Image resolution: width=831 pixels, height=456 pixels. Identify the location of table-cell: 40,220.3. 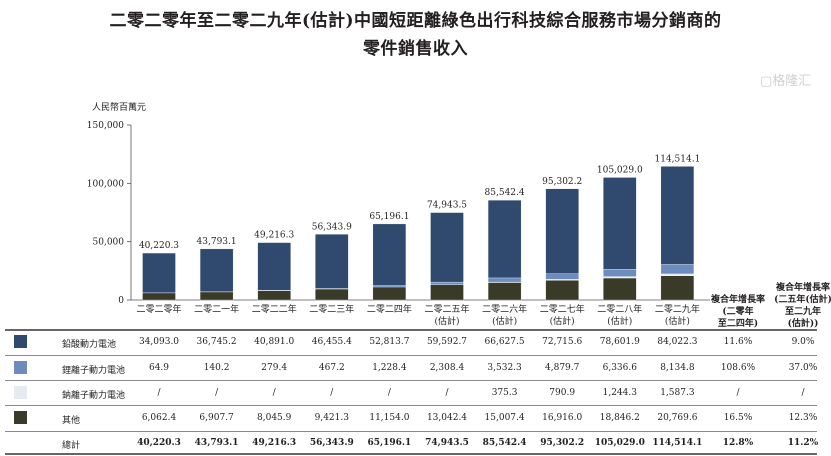
(159, 443).